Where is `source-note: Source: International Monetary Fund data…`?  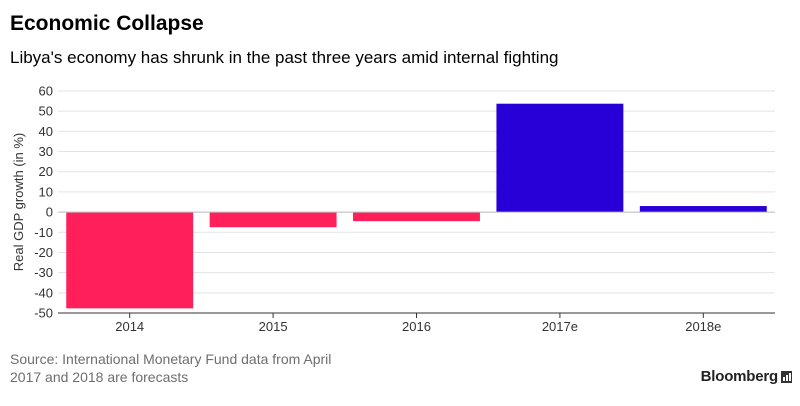
source-note: Source: International Monetary Fund data… is located at coordinates (171, 359).